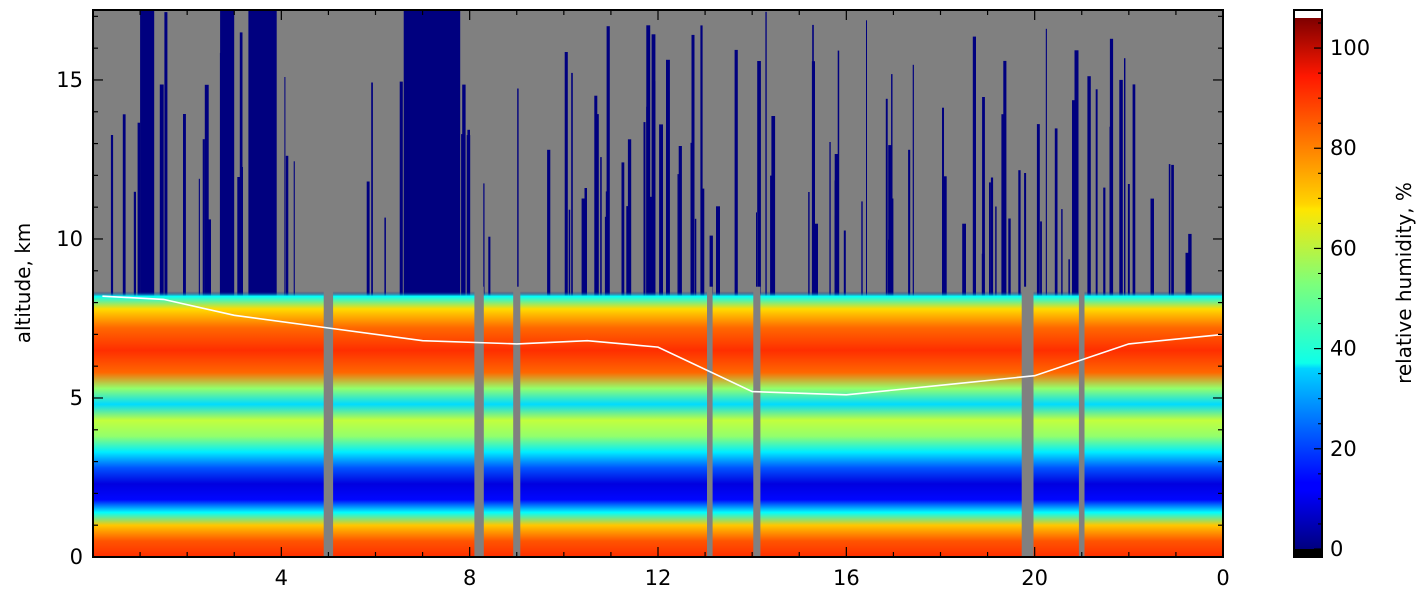 This screenshot has width=1424, height=593. Describe the element at coordinates (469, 578) in the screenshot. I see `x-tick-label: 8` at that location.